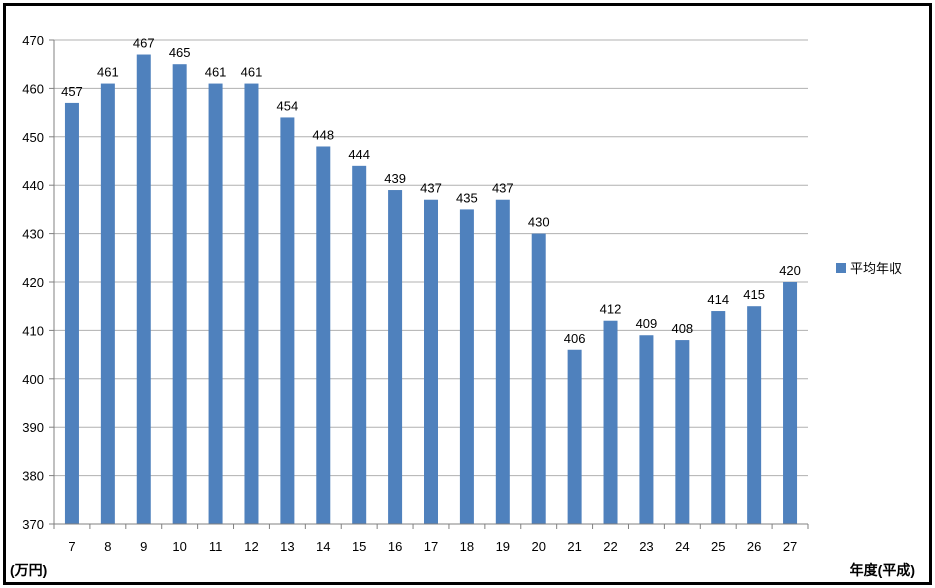 Image resolution: width=935 pixels, height=588 pixels. I want to click on data-label: 420, so click(790, 270).